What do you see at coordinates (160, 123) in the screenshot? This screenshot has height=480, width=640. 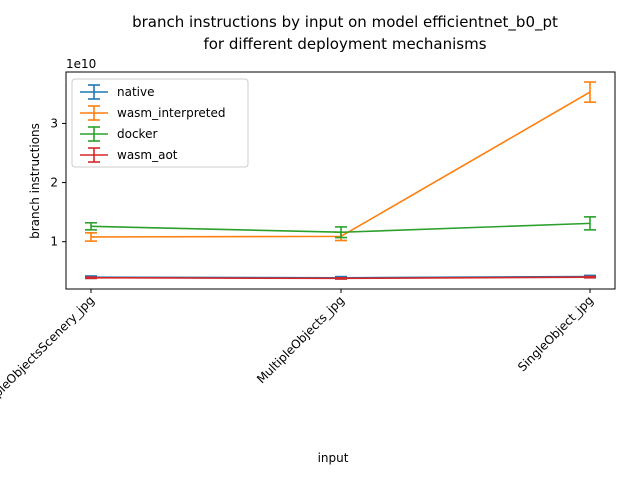 I see `legend-frame` at bounding box center [160, 123].